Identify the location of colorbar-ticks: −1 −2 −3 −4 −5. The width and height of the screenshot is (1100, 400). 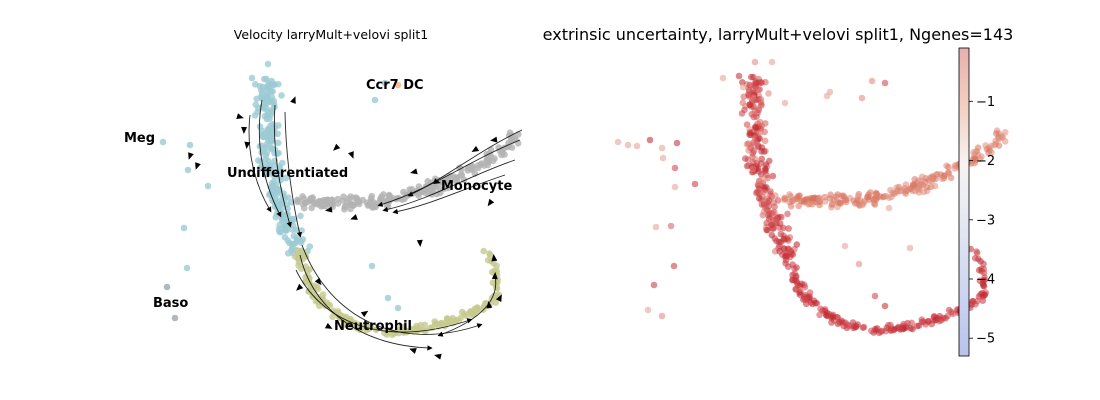
(982, 221).